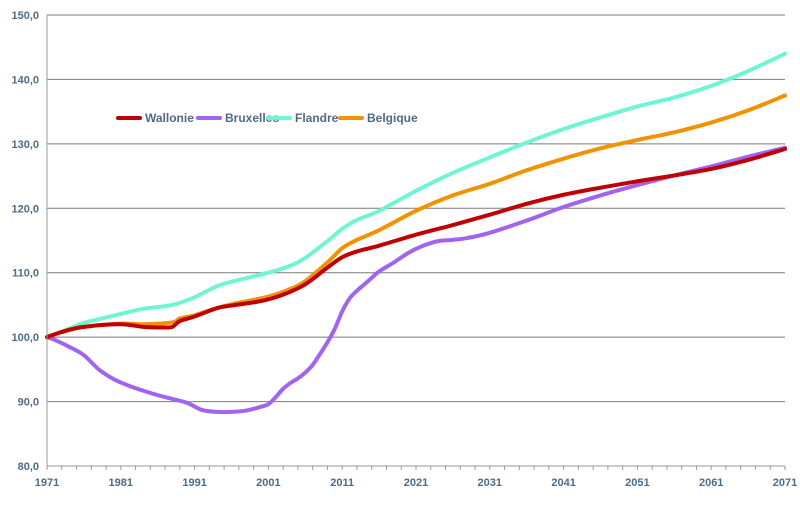  I want to click on y-tick-label: 110,0, so click(25, 274).